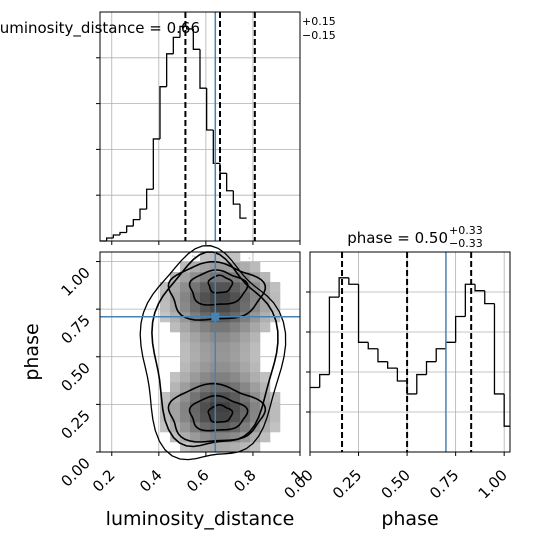 The width and height of the screenshot is (550, 554). I want to click on phase-xtick-label: 0.00, so click(298, 484).